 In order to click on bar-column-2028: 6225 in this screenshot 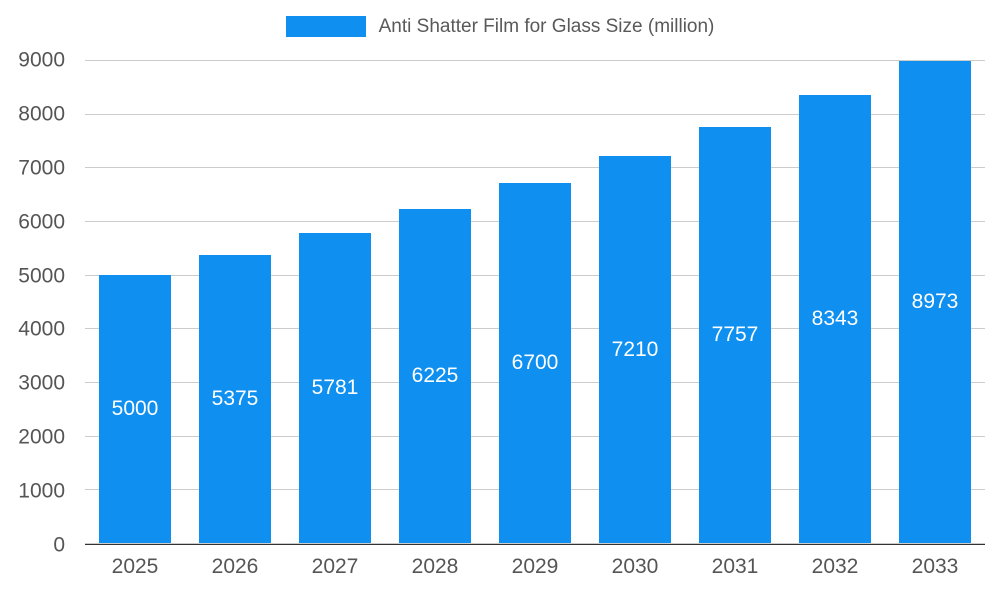, I will do `click(435, 301)`.